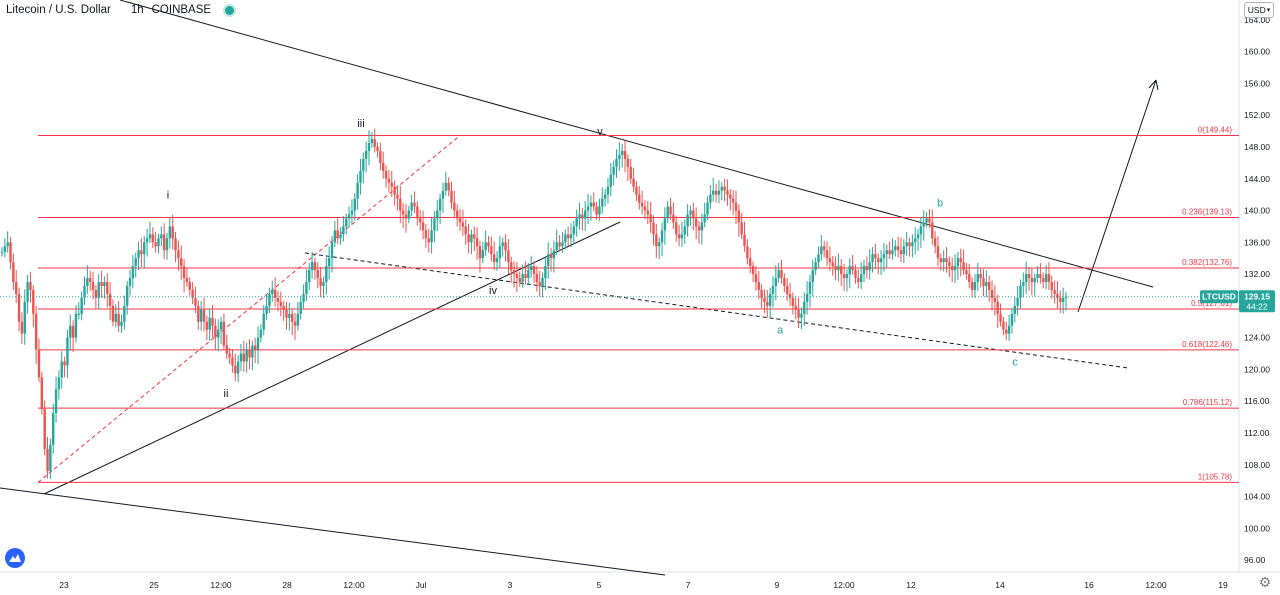 This screenshot has height=595, width=1280. I want to click on projection-arrow-line, so click(1117, 196).